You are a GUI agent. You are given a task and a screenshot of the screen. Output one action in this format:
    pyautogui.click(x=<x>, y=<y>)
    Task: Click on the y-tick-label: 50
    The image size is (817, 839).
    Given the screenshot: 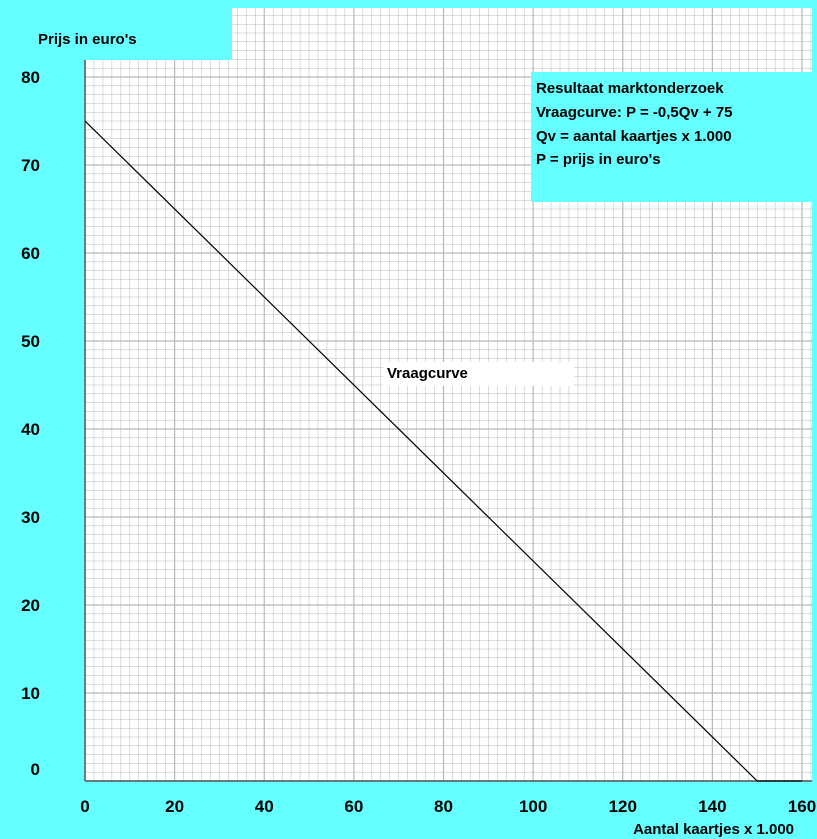 What is the action you would take?
    pyautogui.click(x=30, y=341)
    